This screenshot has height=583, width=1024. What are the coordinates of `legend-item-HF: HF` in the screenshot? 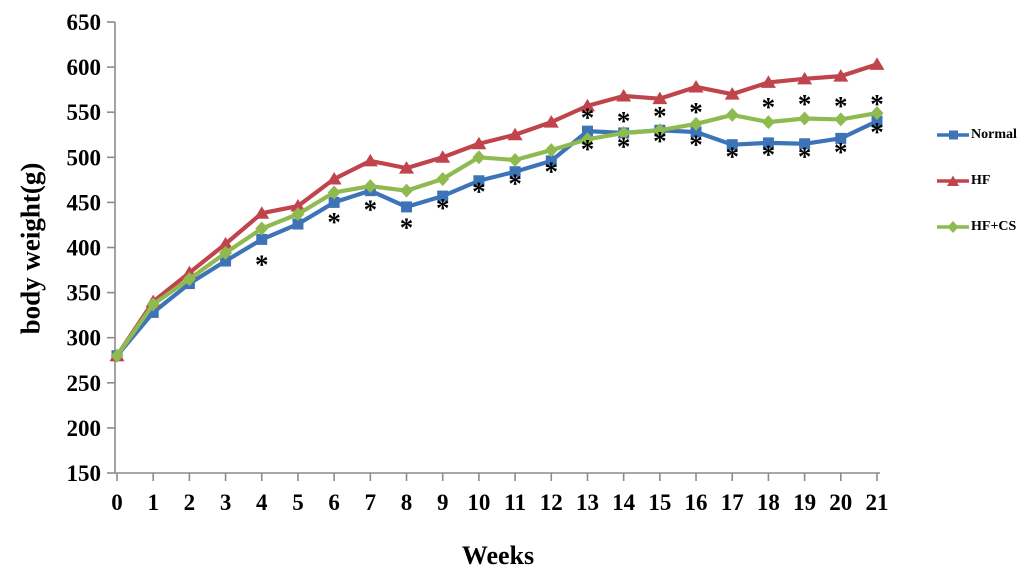 It's located at (976, 181).